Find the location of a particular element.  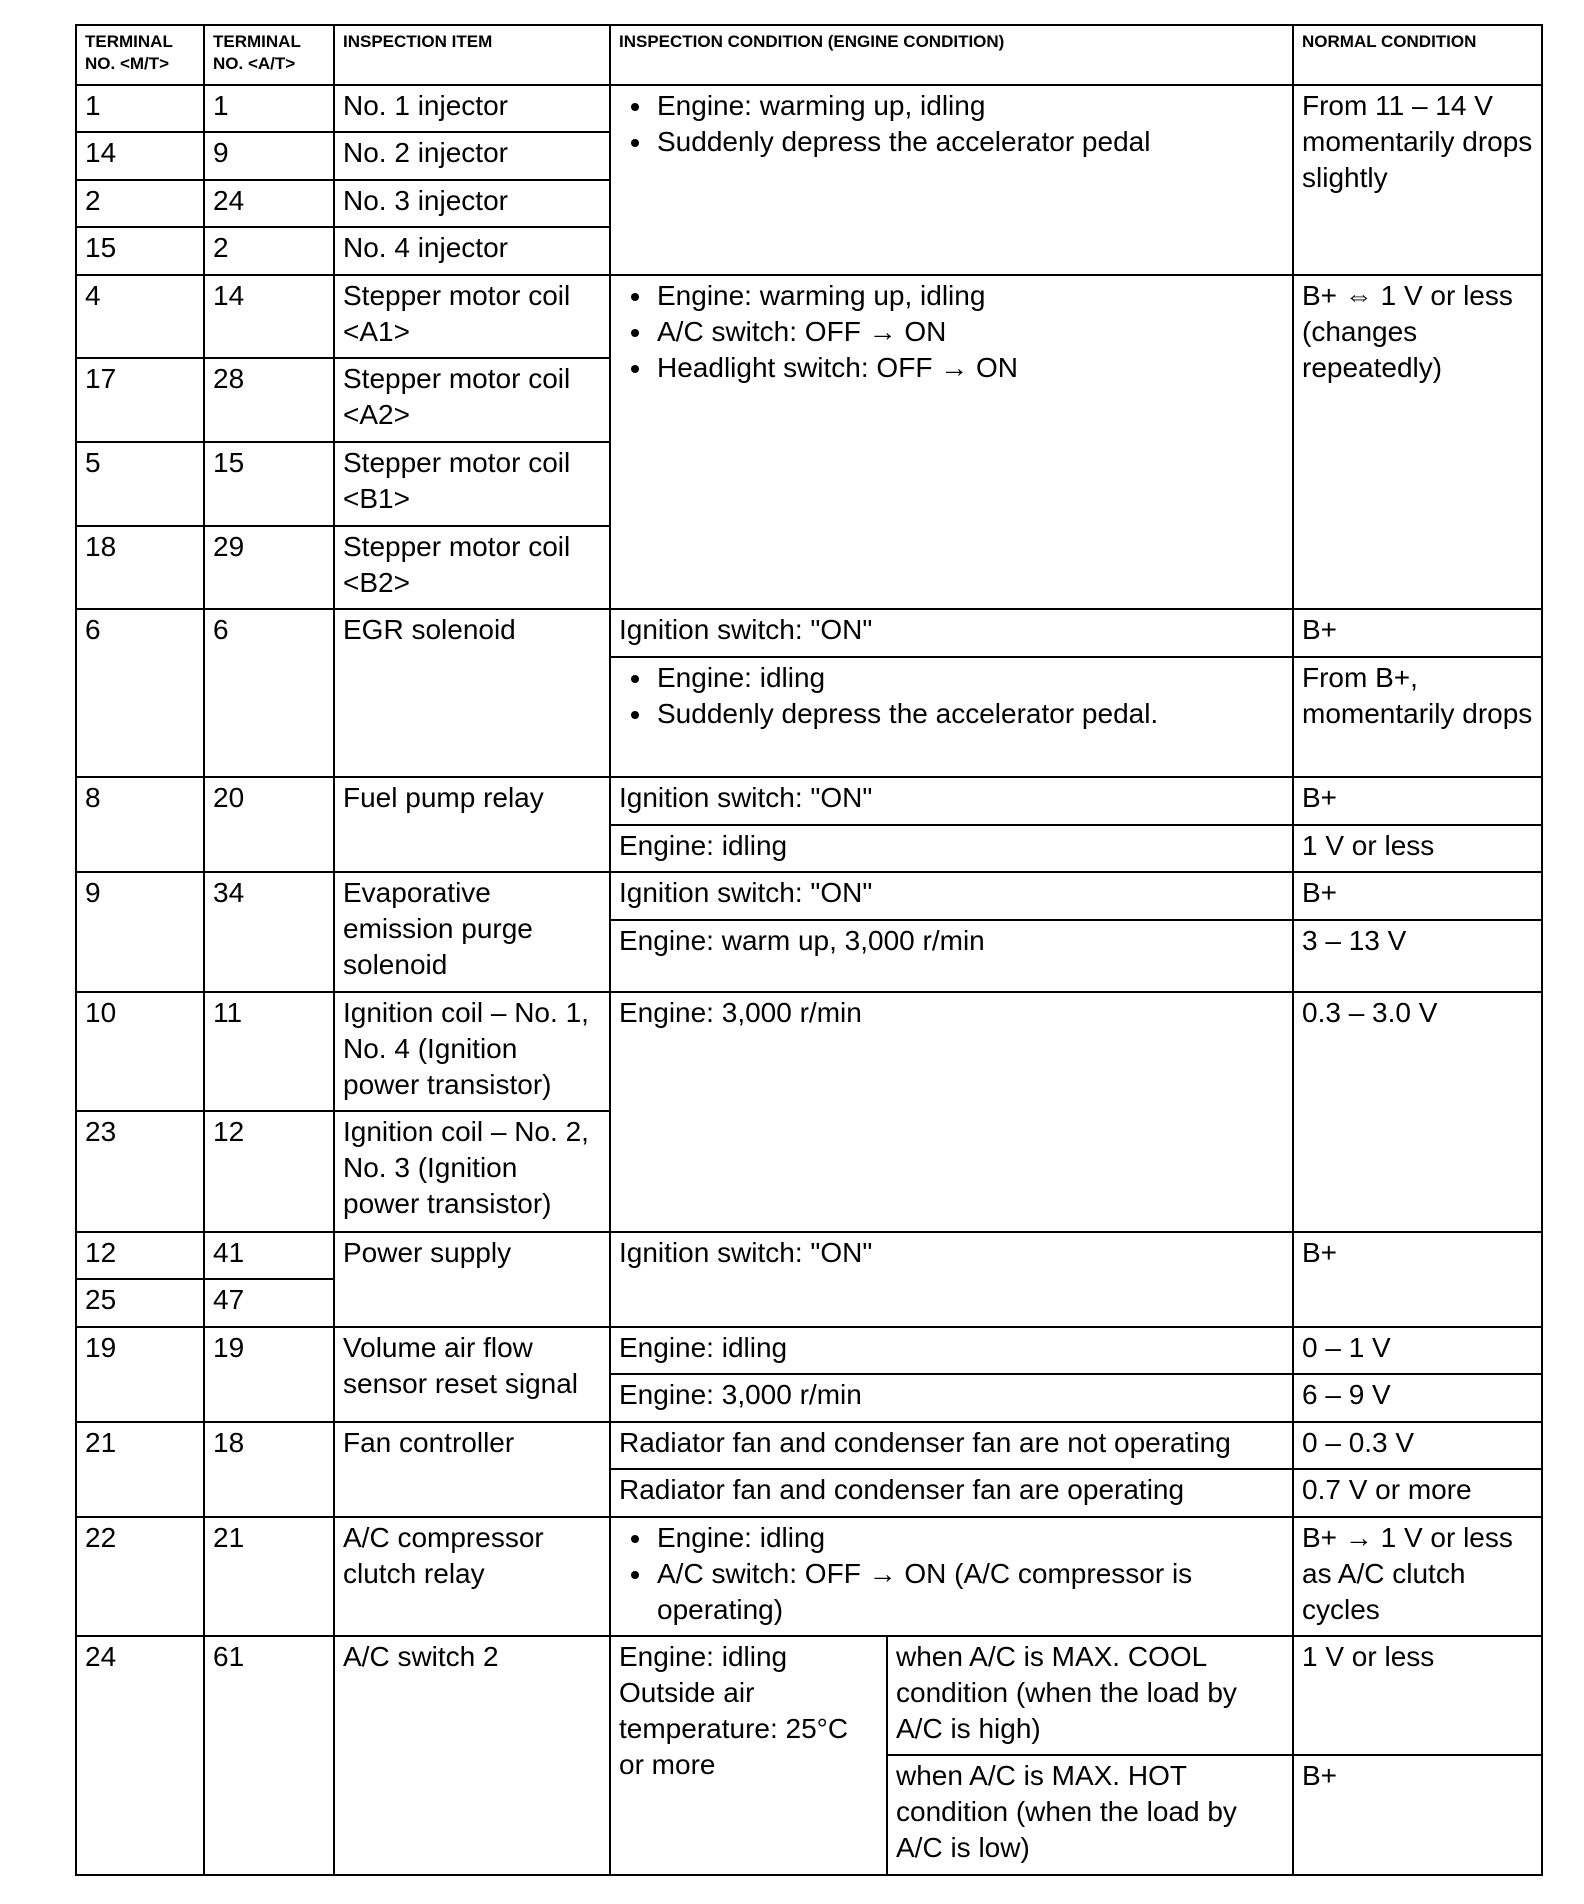

inspection-item: Stepper motor coil <B2> is located at coordinates (472, 567).